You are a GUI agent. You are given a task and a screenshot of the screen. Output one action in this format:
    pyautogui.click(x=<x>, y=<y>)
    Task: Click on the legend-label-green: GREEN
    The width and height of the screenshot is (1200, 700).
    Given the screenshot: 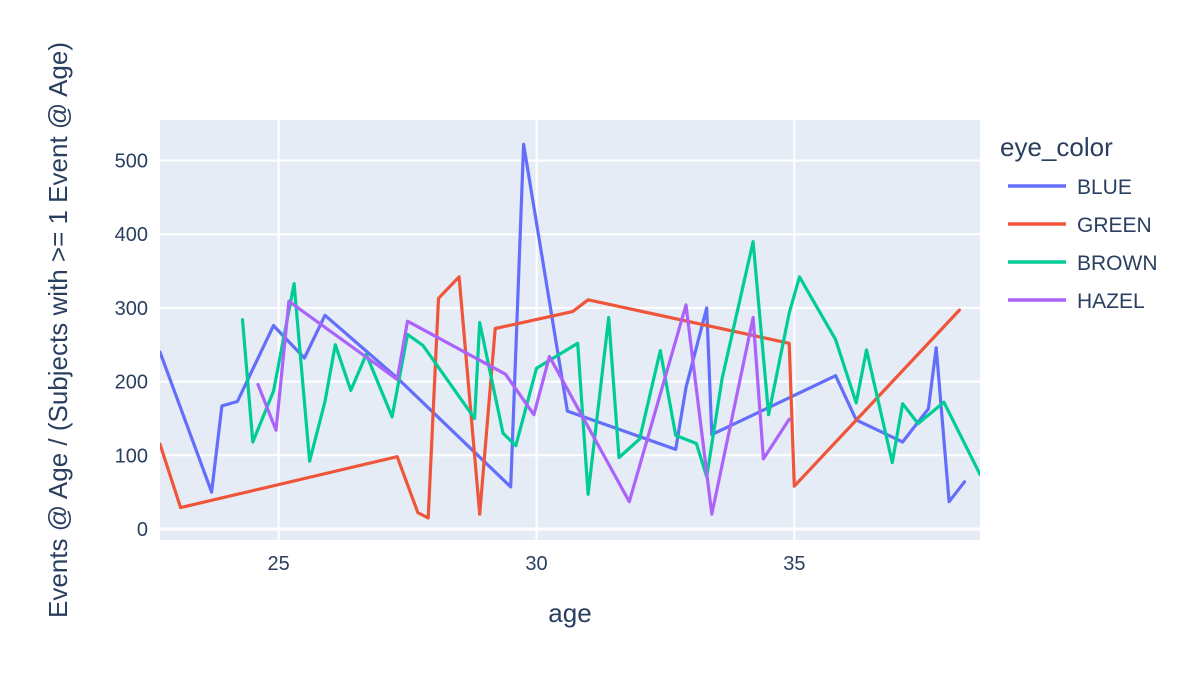 What is the action you would take?
    pyautogui.click(x=1114, y=225)
    